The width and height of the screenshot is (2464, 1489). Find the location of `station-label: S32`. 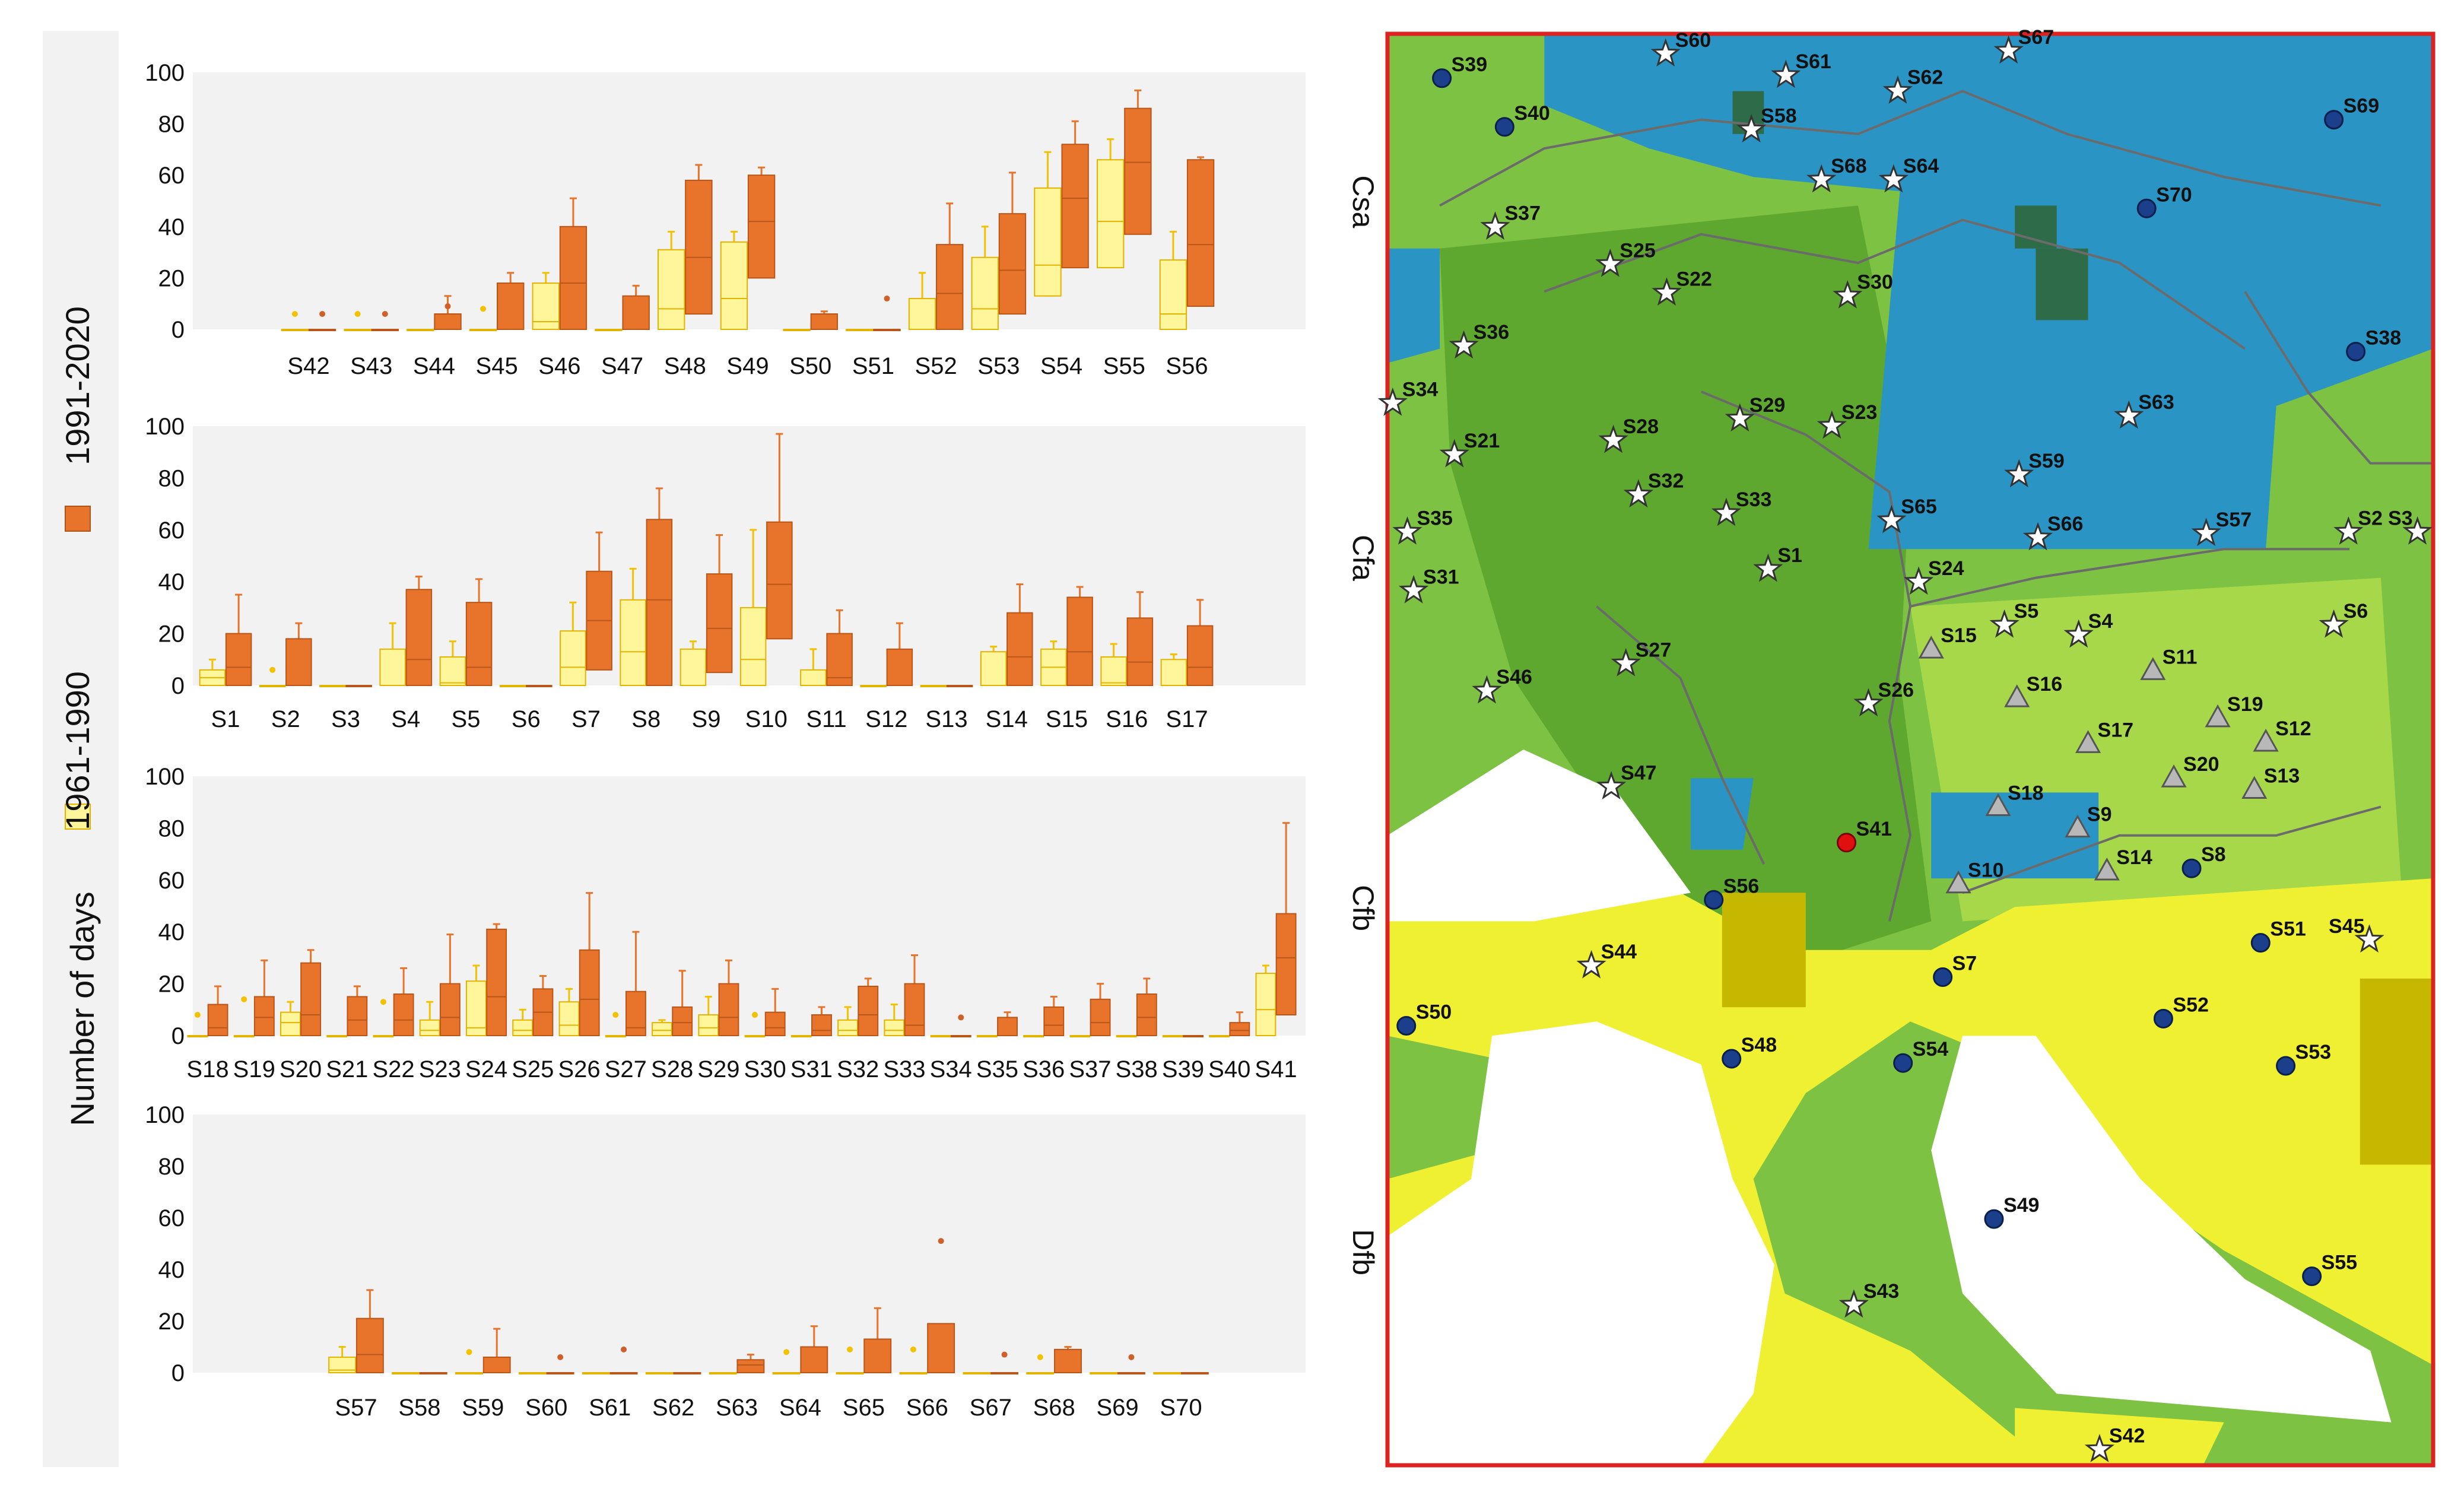

station-label: S32 is located at coordinates (1666, 482).